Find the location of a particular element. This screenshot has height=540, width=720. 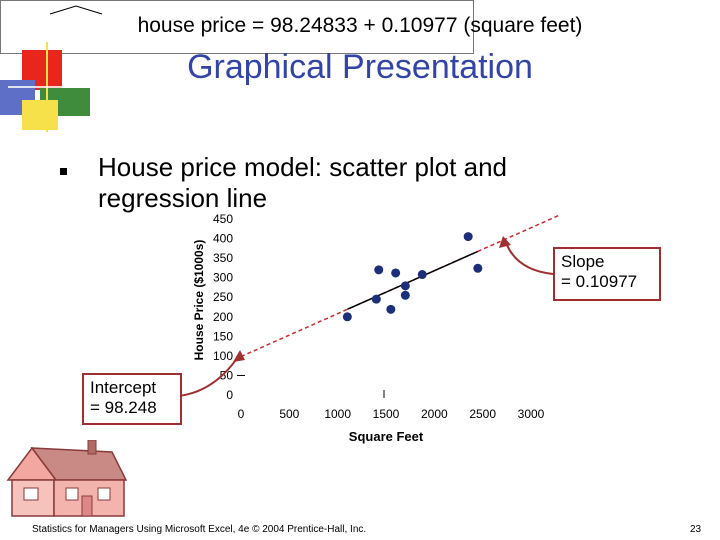

slide-title: Graphical Presentation is located at coordinates (360, 67).